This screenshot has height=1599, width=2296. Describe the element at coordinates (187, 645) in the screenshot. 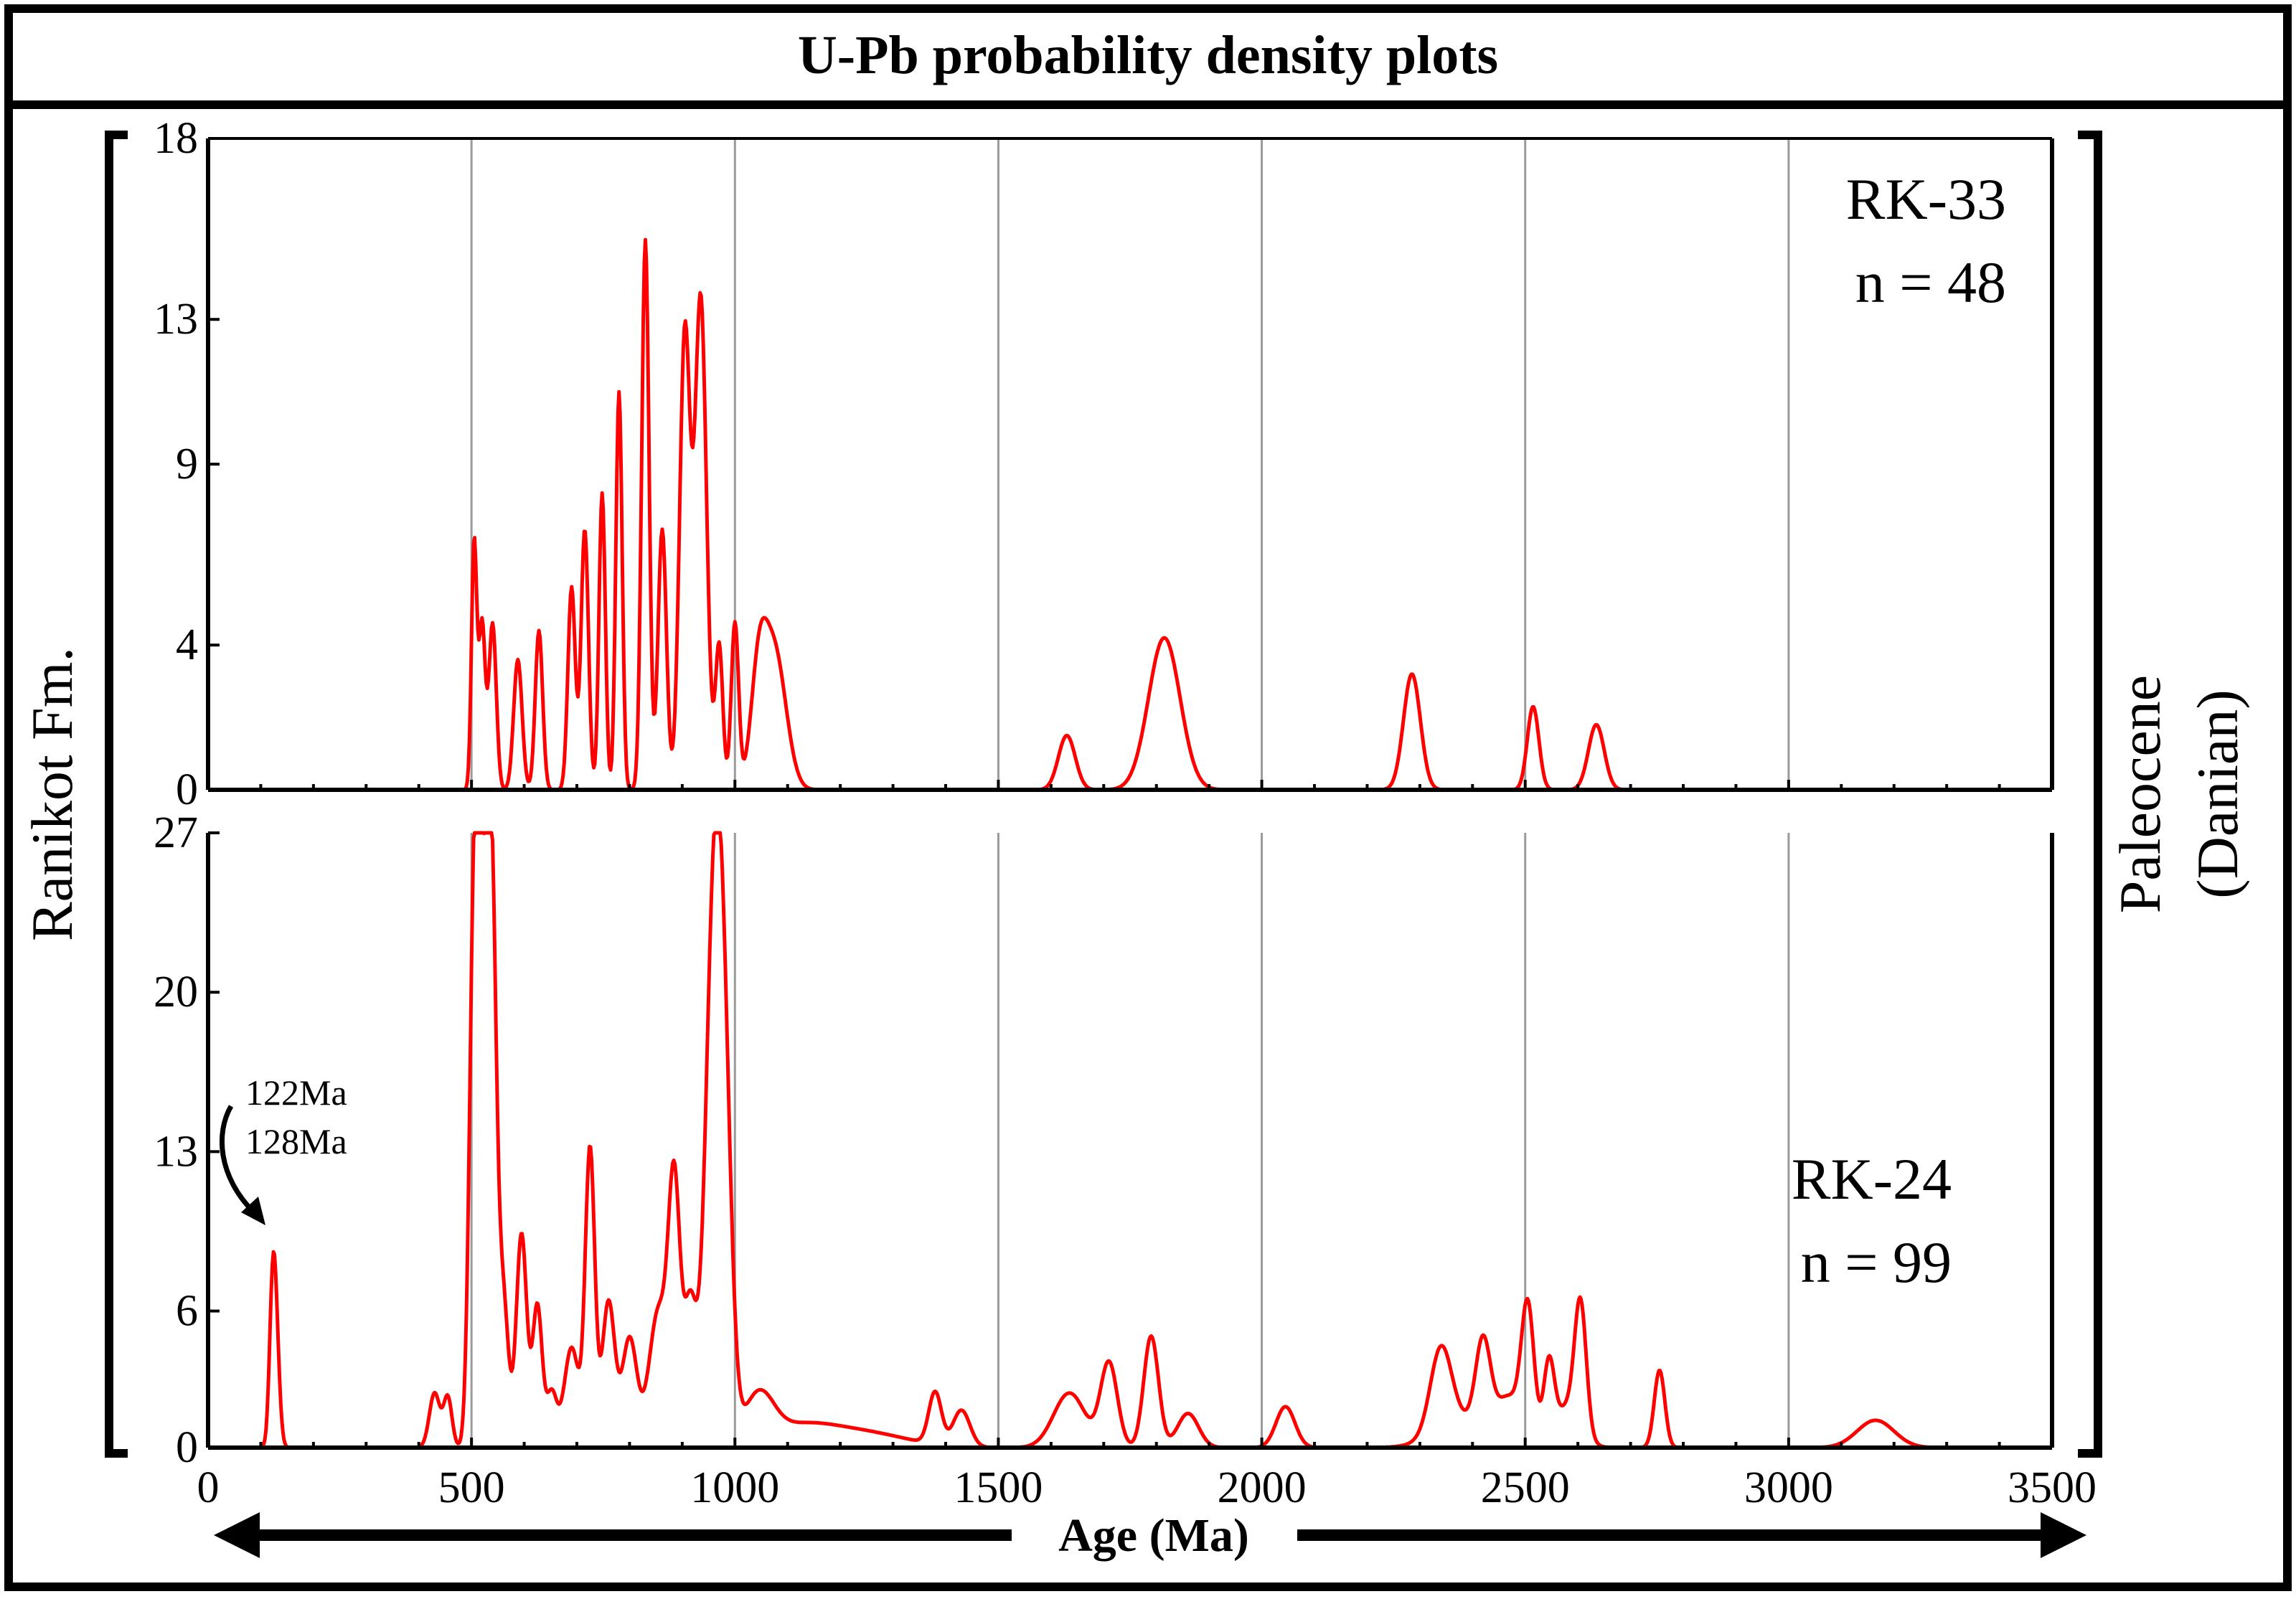

I see `y-tick-label-rk-33-4: 4` at that location.